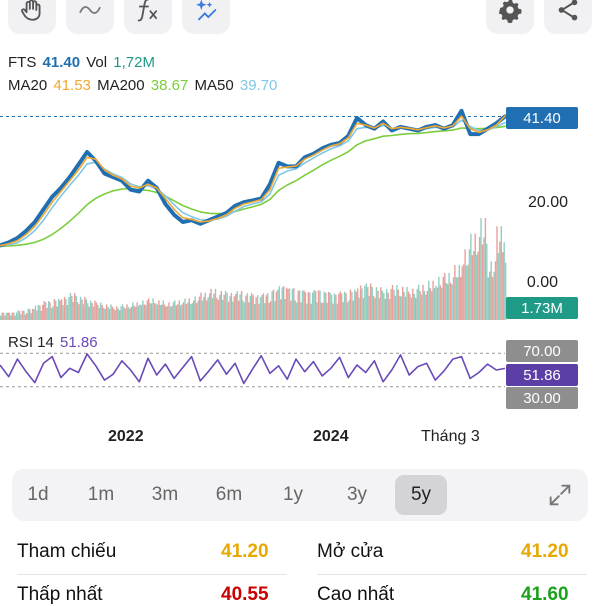  Describe the element at coordinates (148, 17) in the screenshot. I see `indicator-button` at that location.